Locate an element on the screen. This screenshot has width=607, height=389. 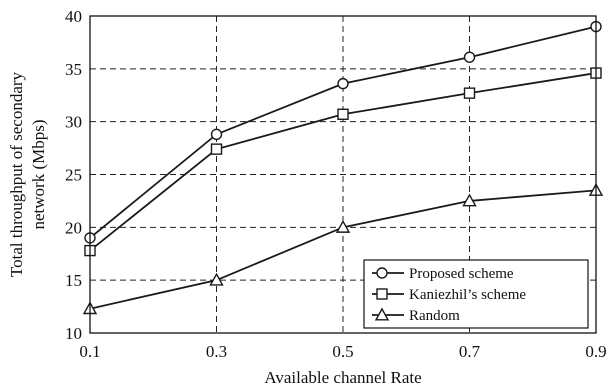
y-tick-label: 40 is located at coordinates (73, 16).